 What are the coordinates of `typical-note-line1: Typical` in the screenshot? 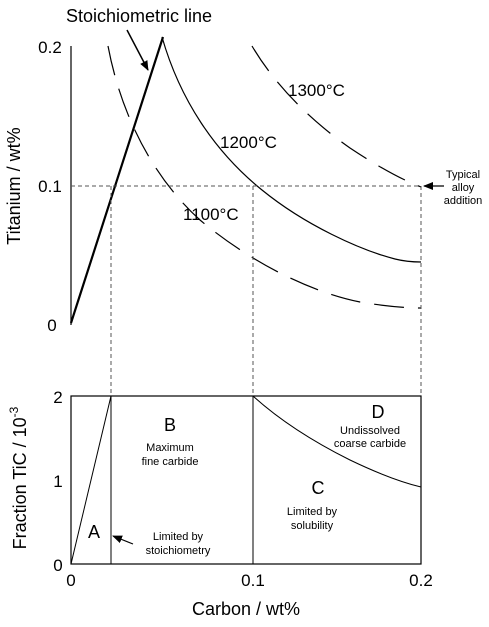 It's located at (463, 175).